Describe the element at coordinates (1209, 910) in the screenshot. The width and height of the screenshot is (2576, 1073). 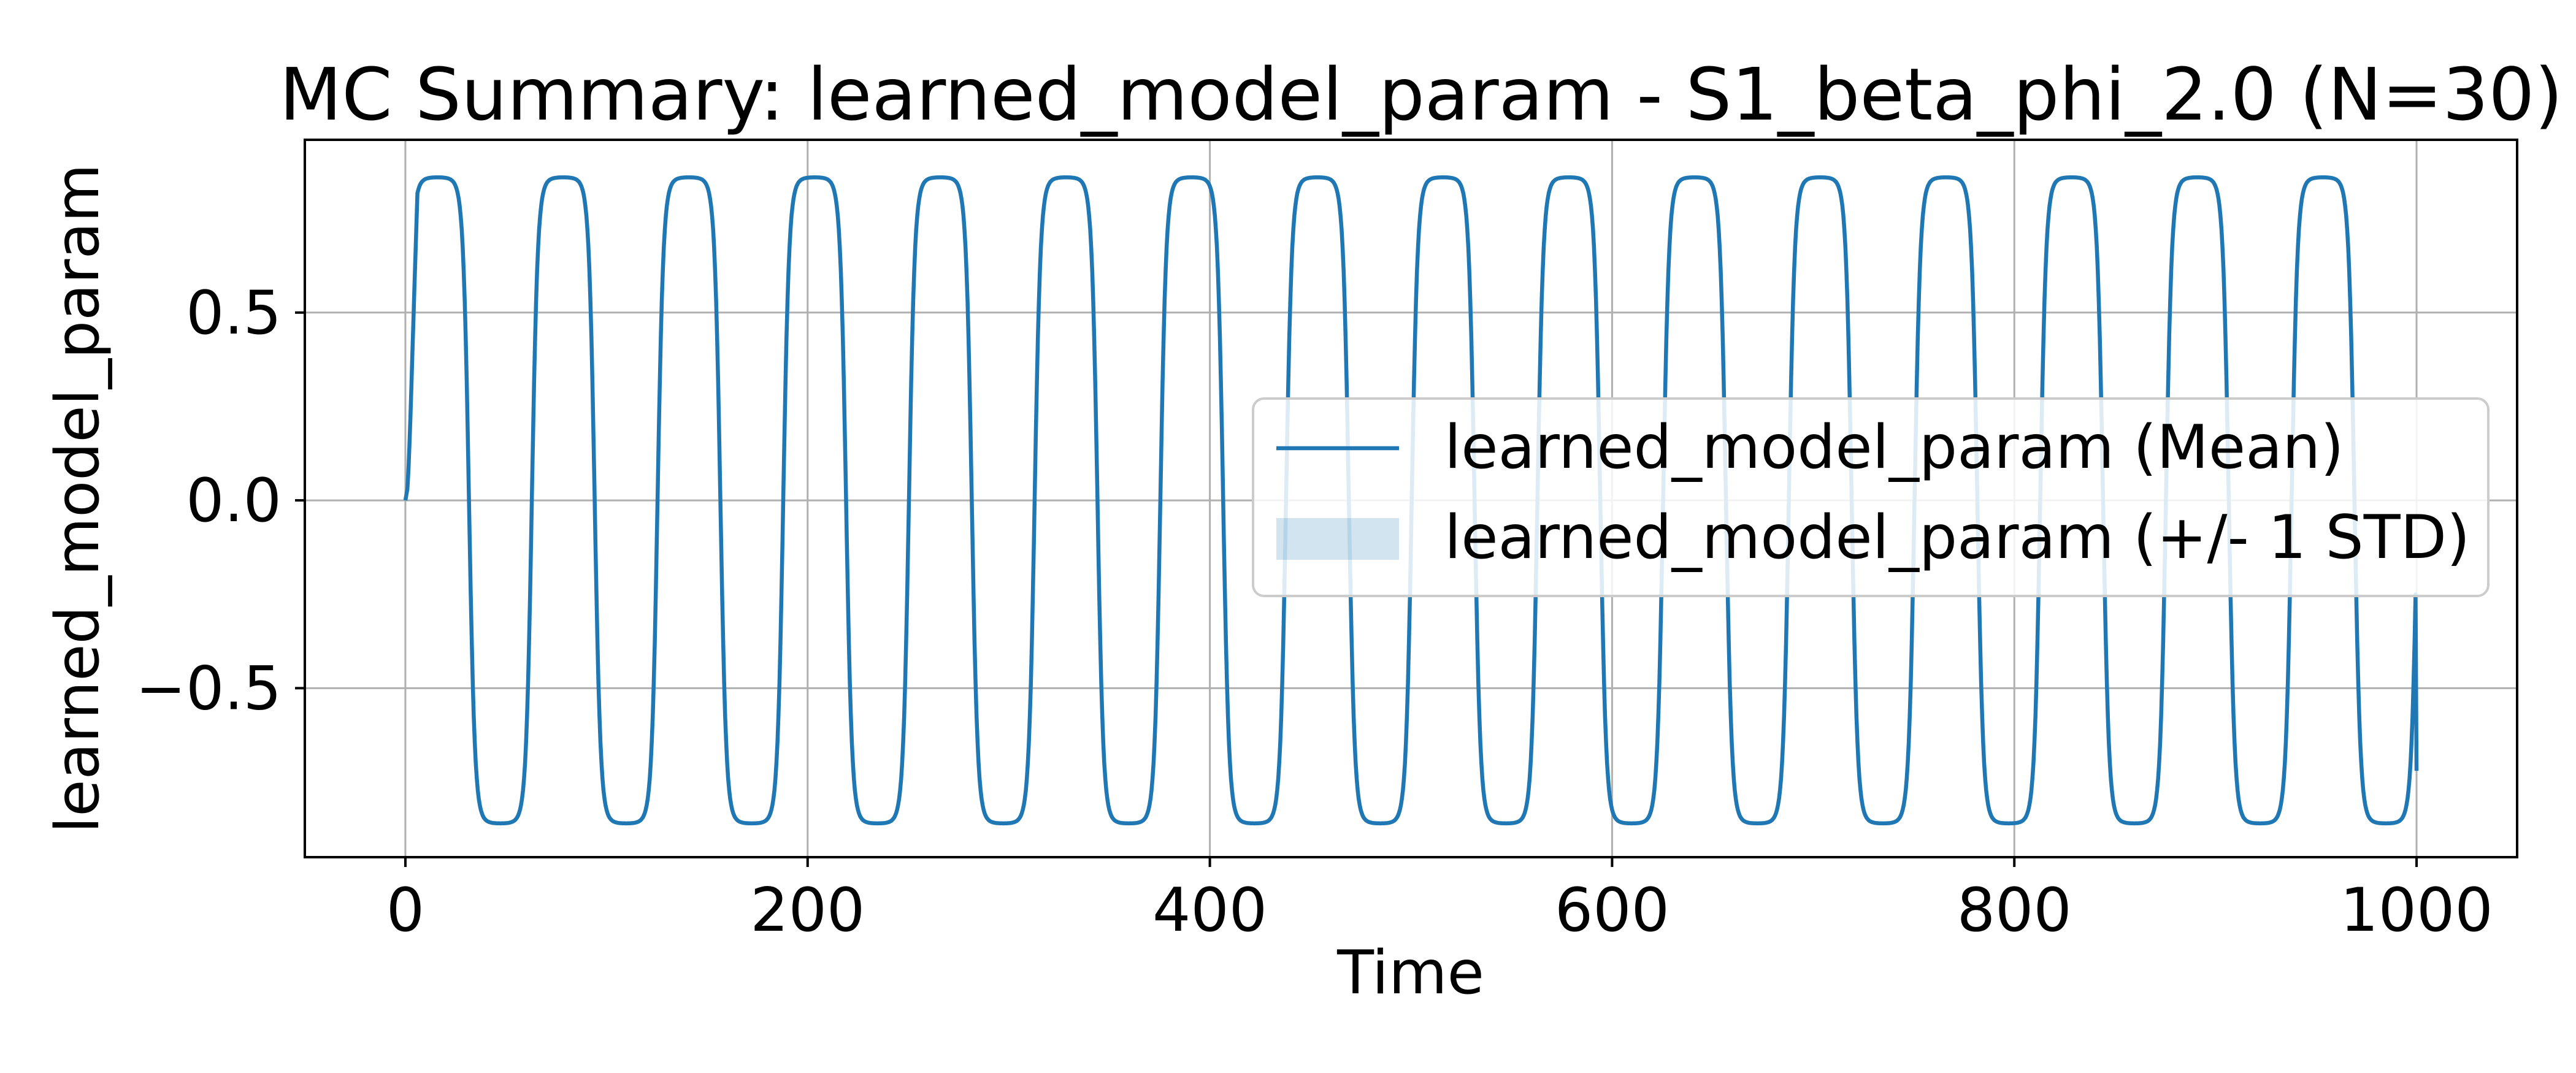
I see `x-tick-label: 400` at that location.